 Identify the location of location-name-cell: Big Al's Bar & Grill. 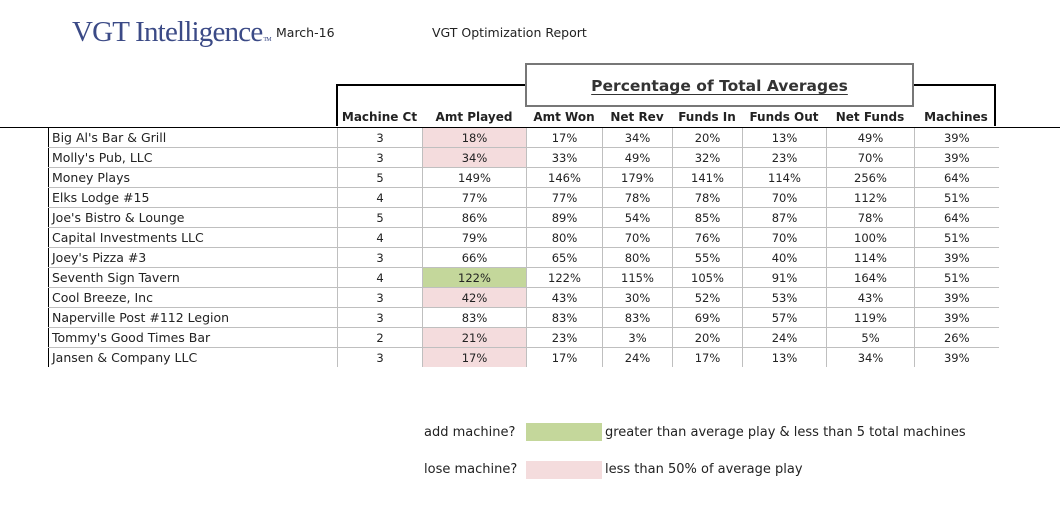
(193, 138).